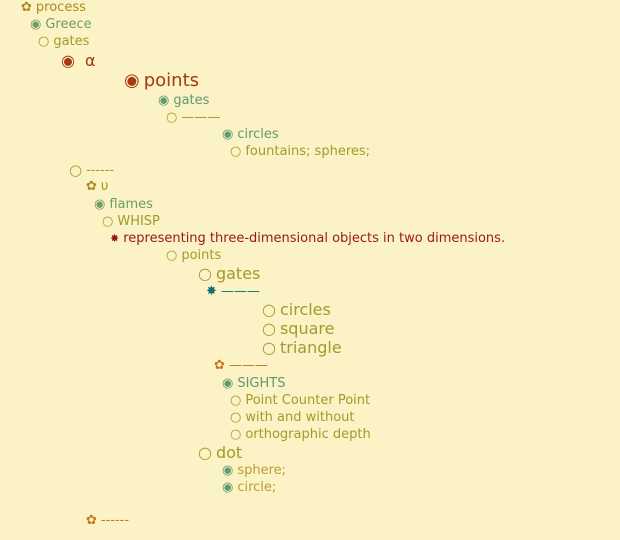  What do you see at coordinates (60, 7) in the screenshot?
I see `outline-node-label: process` at bounding box center [60, 7].